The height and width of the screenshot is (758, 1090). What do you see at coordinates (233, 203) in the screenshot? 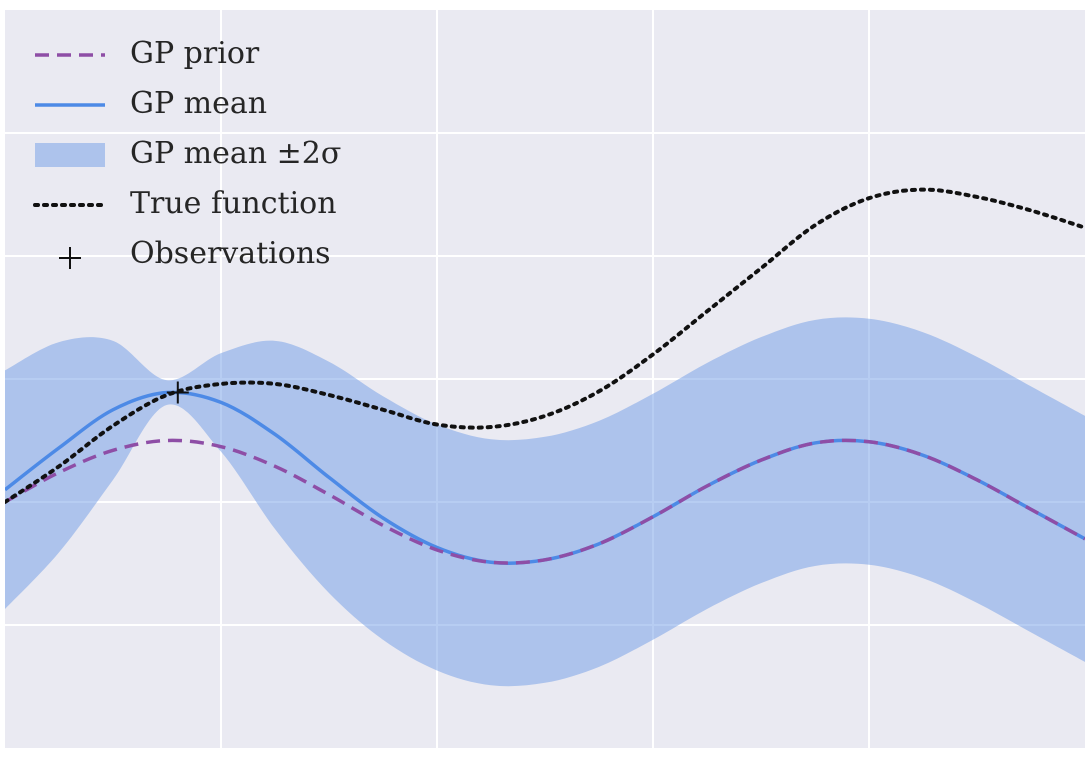
I see `legend-label: True function` at bounding box center [233, 203].